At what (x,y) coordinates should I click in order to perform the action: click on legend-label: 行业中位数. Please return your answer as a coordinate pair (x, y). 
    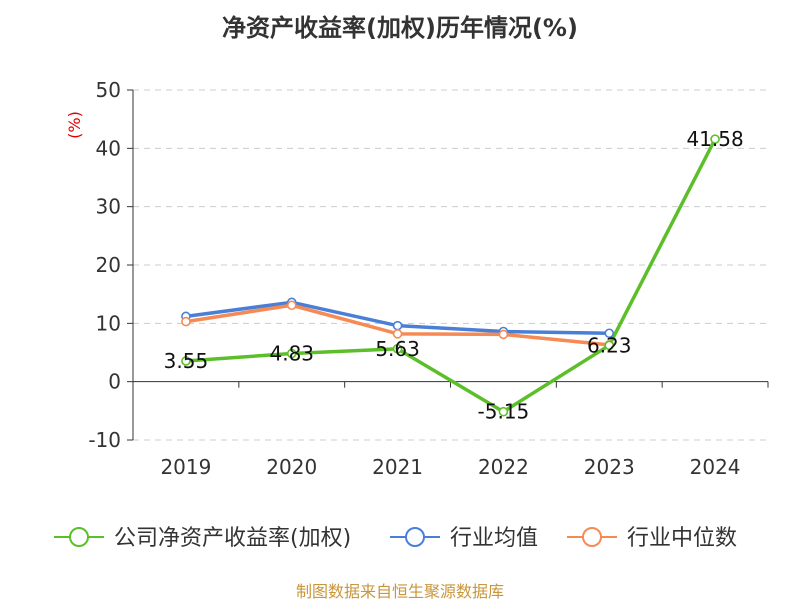
    Looking at the image, I should click on (682, 538).